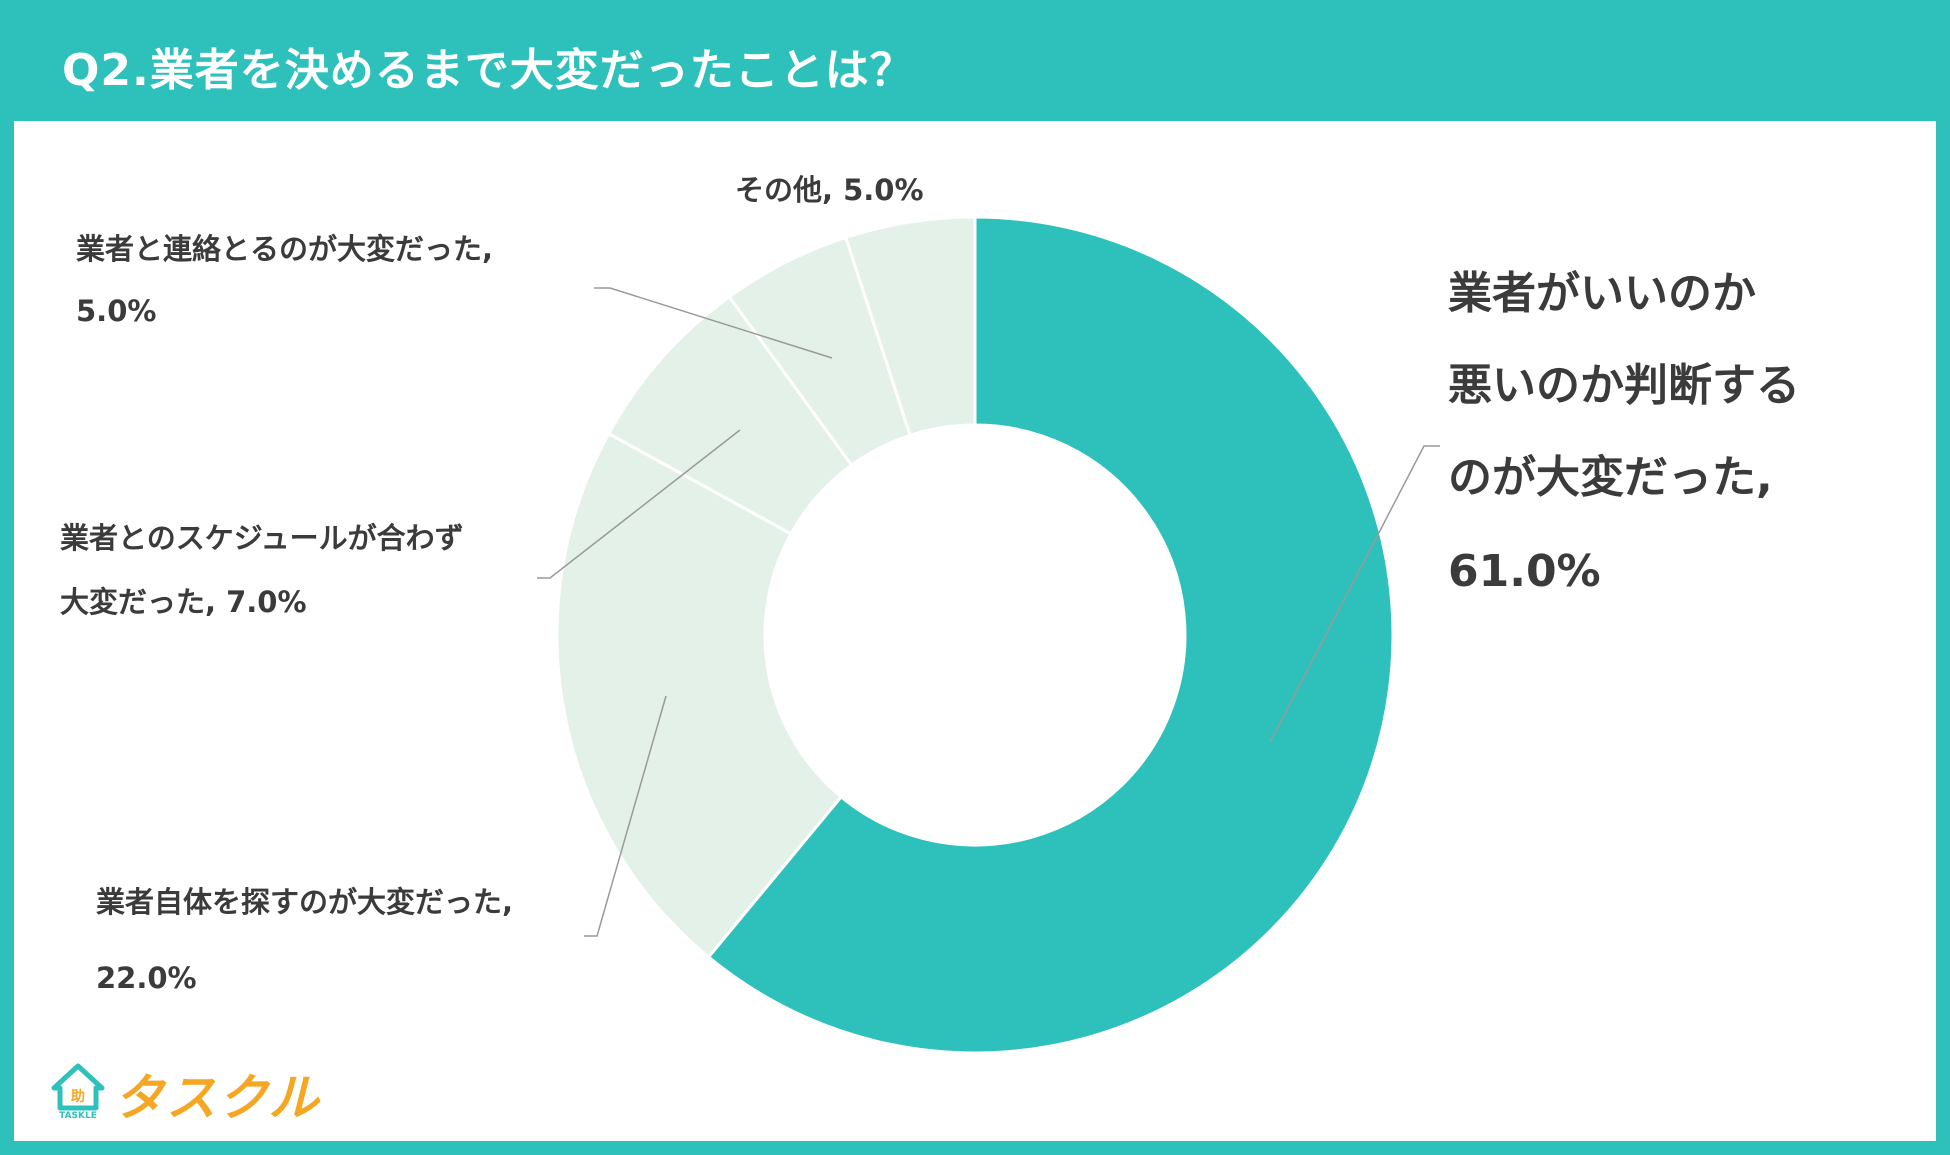 The height and width of the screenshot is (1155, 1950). What do you see at coordinates (975, 60) in the screenshot?
I see `title-bar: Q2.業者を決めるまで大変だったことは？` at bounding box center [975, 60].